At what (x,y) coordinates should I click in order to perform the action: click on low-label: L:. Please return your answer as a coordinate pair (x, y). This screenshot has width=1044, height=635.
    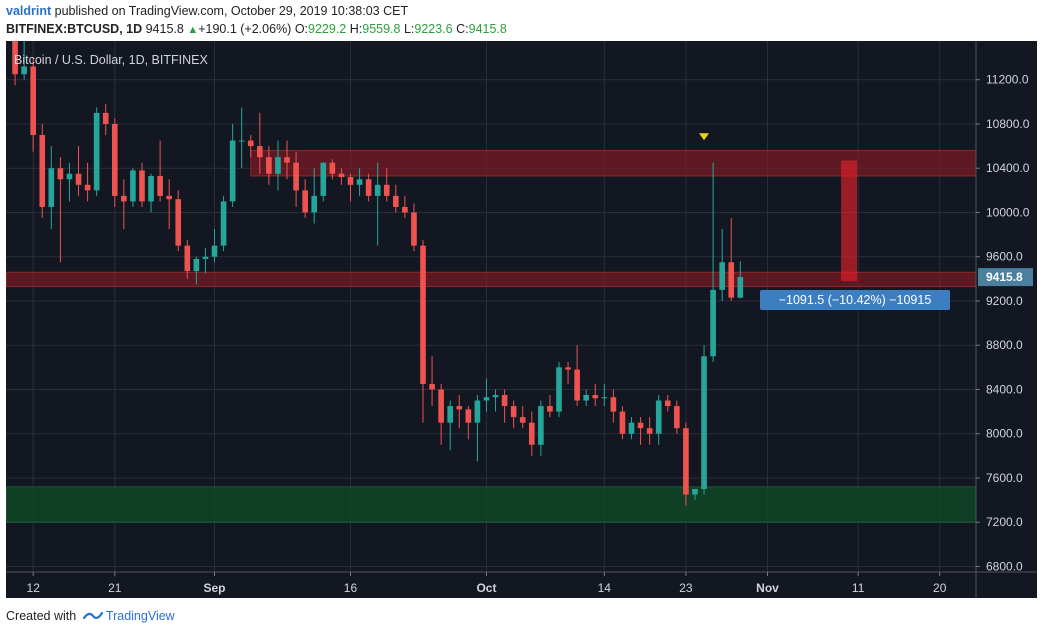
    Looking at the image, I should click on (409, 29).